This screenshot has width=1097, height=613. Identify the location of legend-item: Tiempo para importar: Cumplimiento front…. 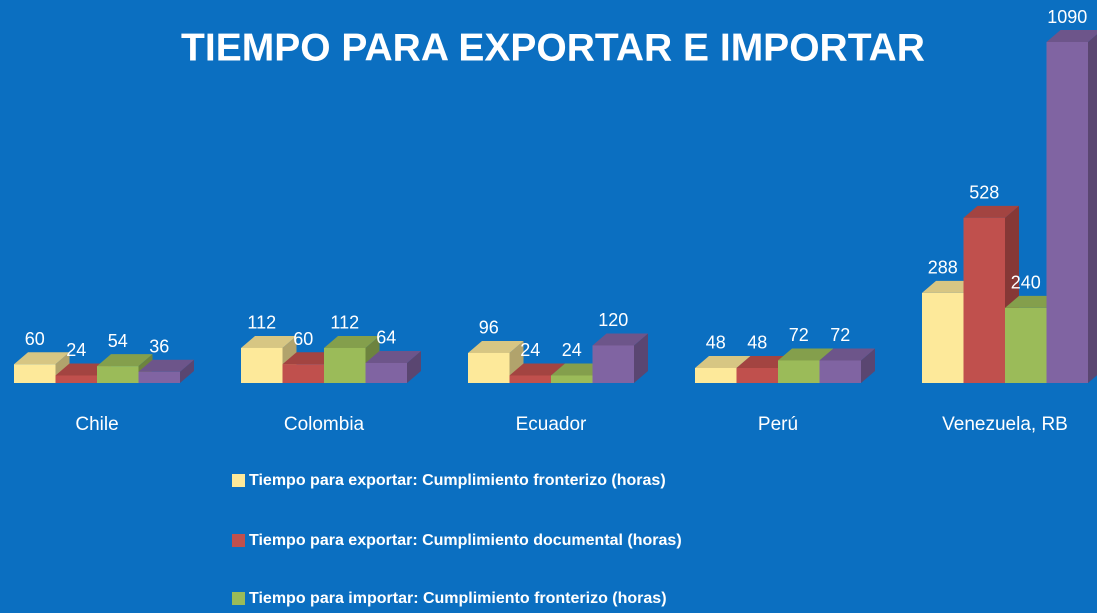
(449, 598).